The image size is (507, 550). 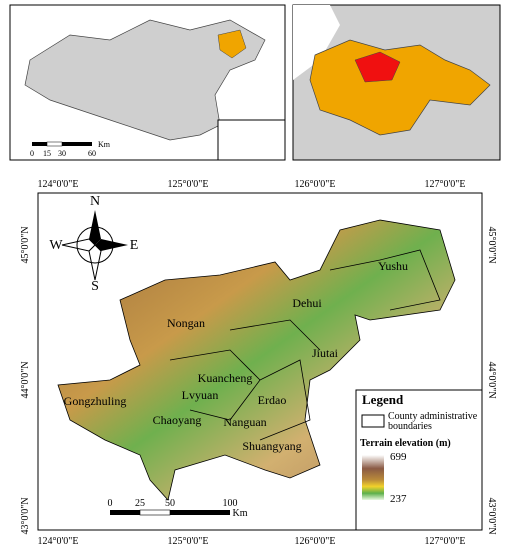 I want to click on compass-letter: S, so click(x=95, y=286).